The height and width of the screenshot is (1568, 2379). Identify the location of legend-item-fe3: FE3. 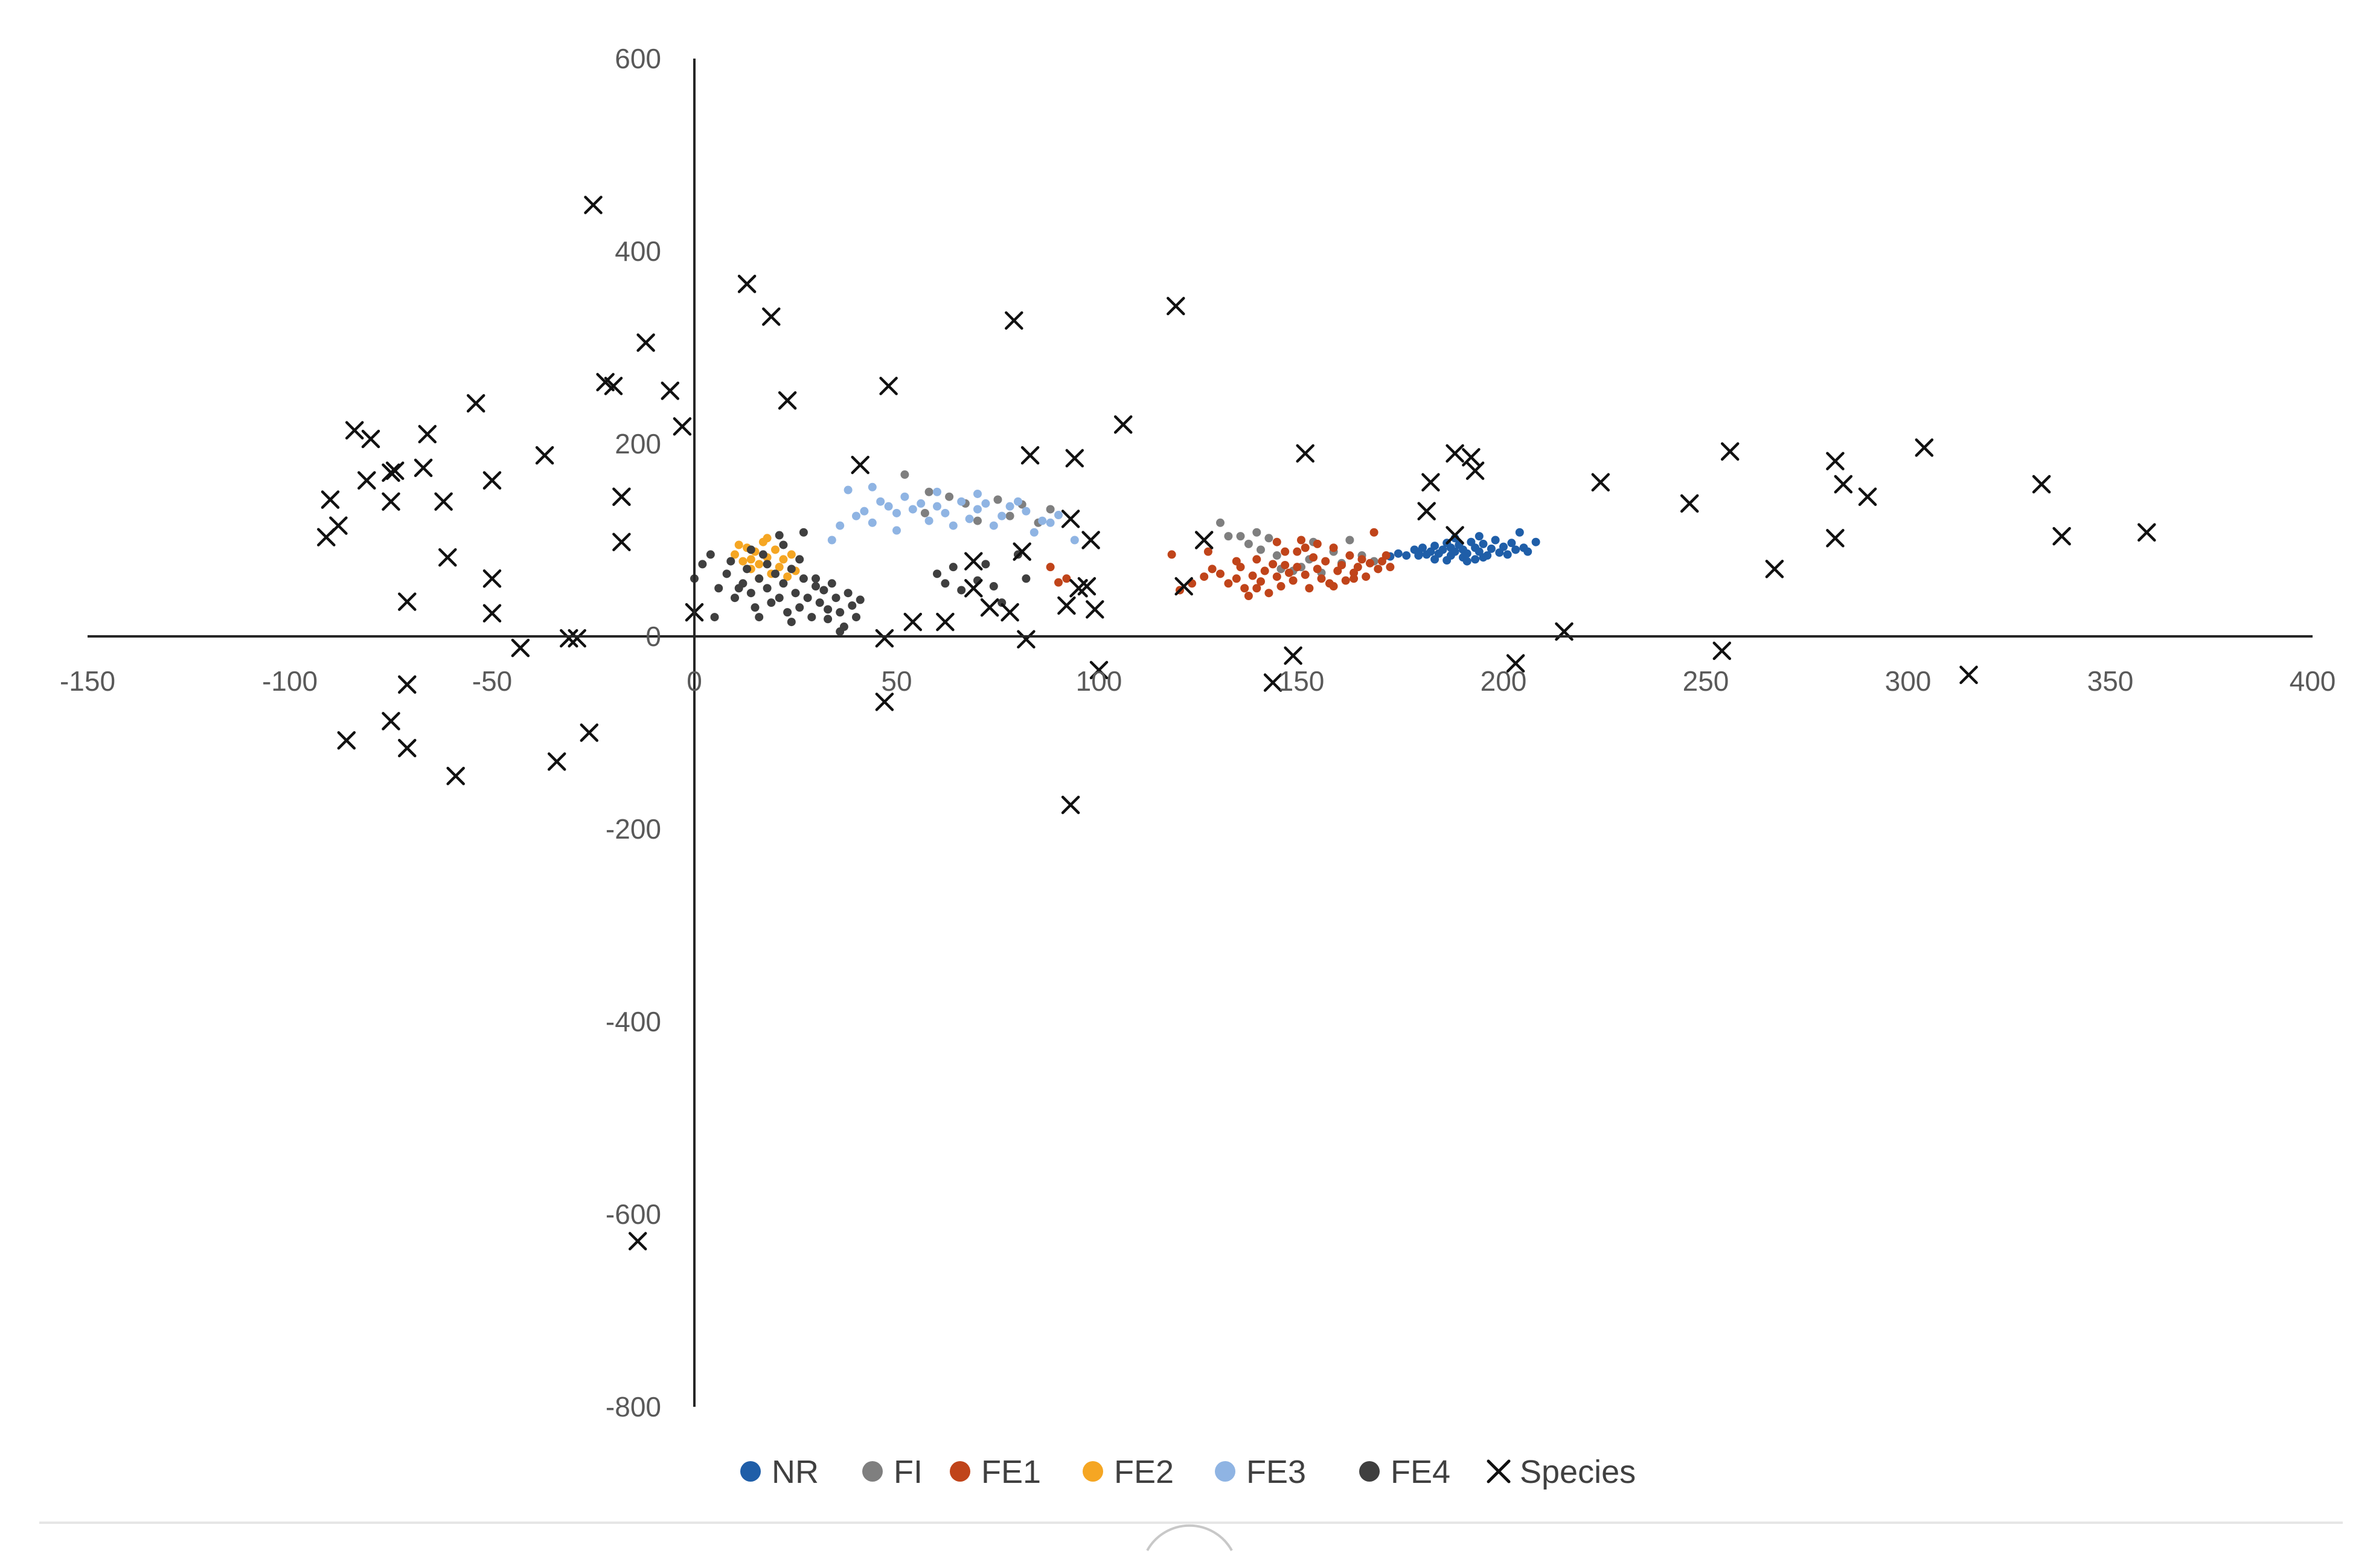
(1260, 1472).